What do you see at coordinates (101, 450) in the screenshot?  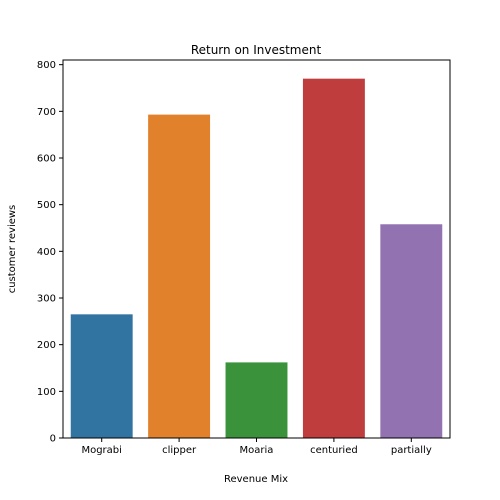 I see `x-tick-label: Mograbi` at bounding box center [101, 450].